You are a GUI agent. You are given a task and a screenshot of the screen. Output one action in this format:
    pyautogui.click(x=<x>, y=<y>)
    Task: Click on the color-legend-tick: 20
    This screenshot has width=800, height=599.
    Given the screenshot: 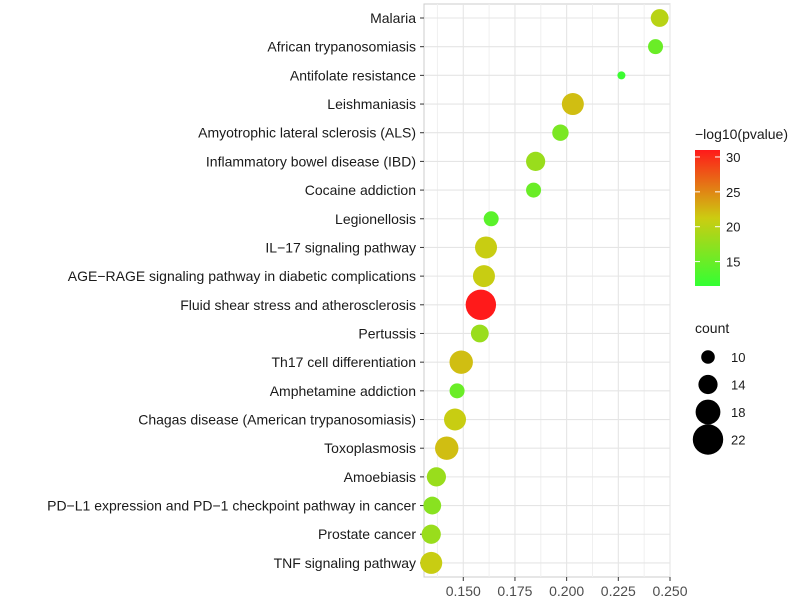 What is the action you would take?
    pyautogui.click(x=733, y=227)
    